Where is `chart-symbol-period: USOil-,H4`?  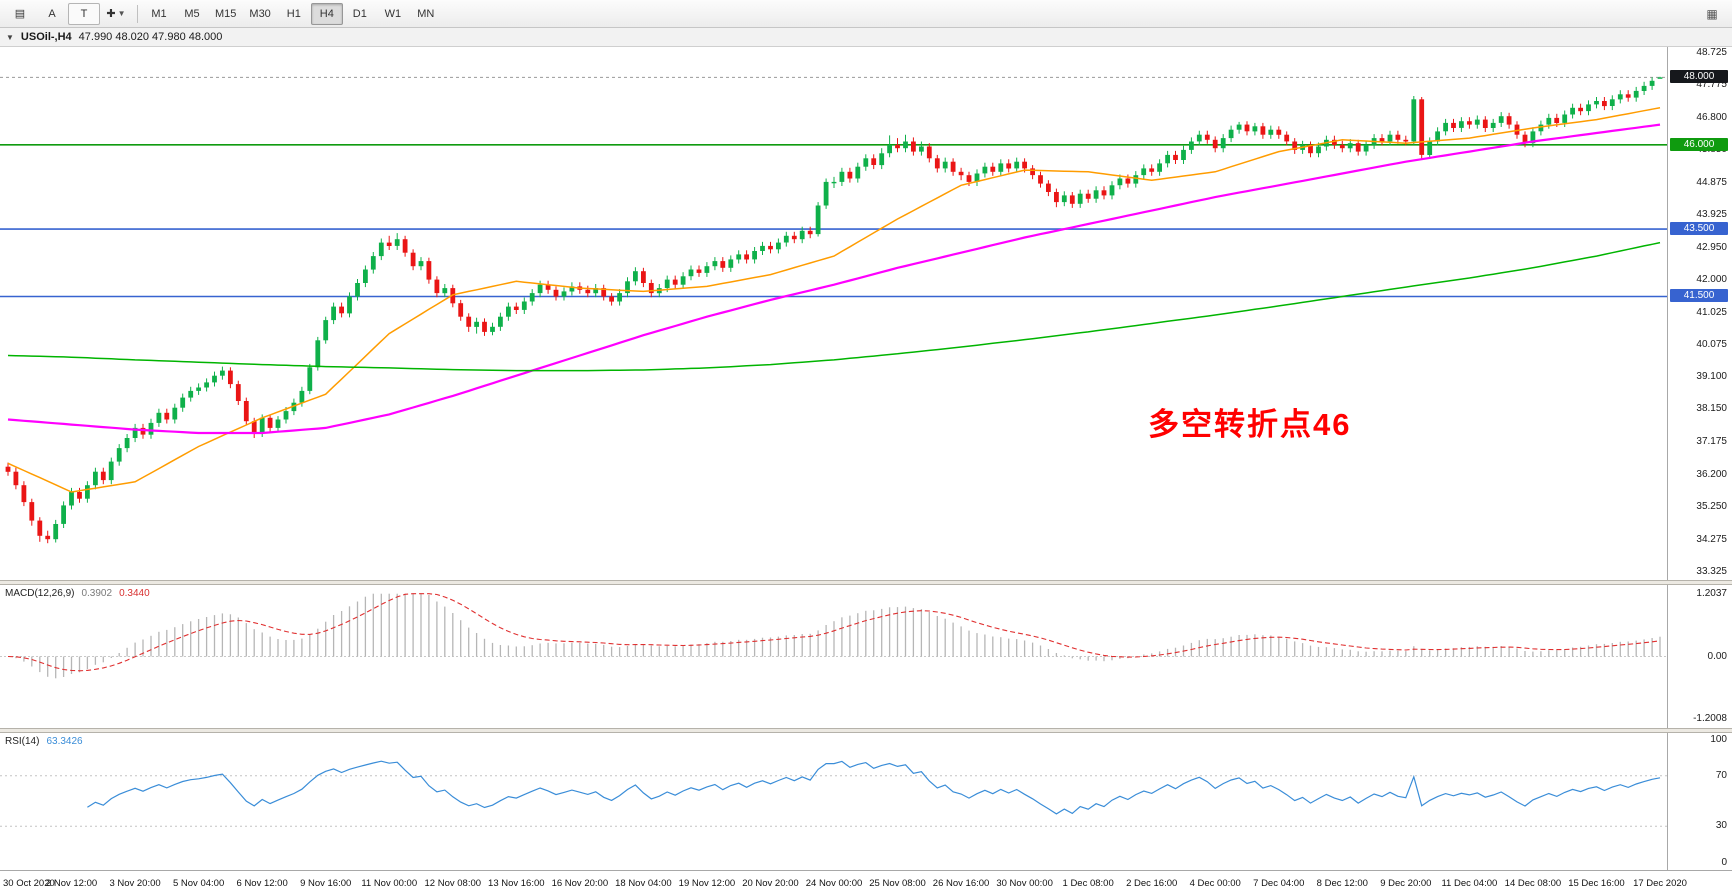 chart-symbol-period: USOil-,H4 is located at coordinates (46, 37).